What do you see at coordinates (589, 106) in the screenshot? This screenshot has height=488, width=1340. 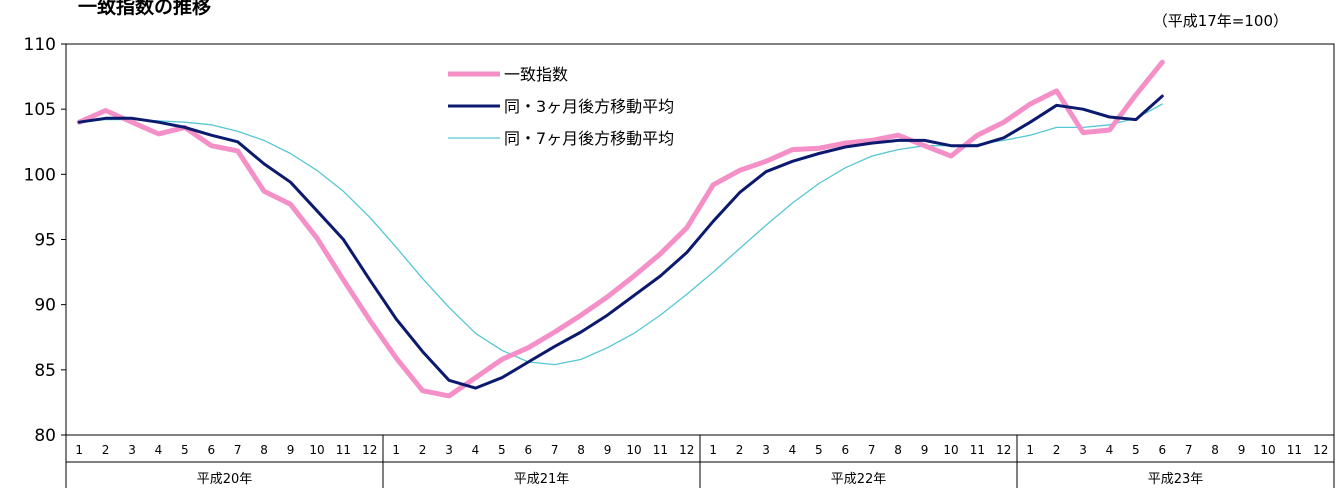 I see `legend-label: 同・3ヶ月後方移動平均` at bounding box center [589, 106].